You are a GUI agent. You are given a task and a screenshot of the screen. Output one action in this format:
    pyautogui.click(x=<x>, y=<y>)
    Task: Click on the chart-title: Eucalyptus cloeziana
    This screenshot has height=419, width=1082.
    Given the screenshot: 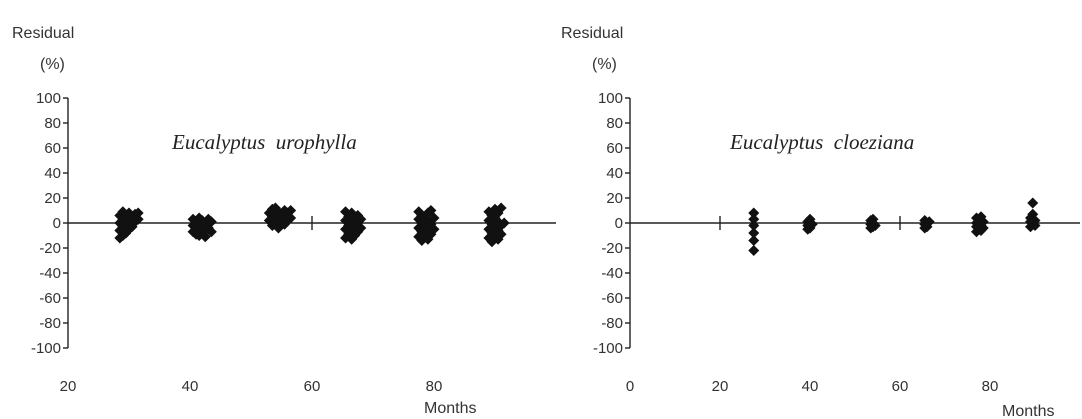 What is the action you would take?
    pyautogui.click(x=821, y=142)
    